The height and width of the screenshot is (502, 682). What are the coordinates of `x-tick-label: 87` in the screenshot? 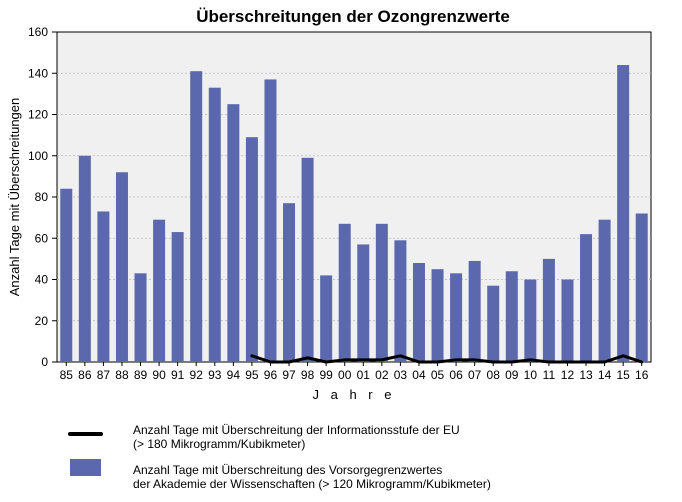 It's located at (104, 375).